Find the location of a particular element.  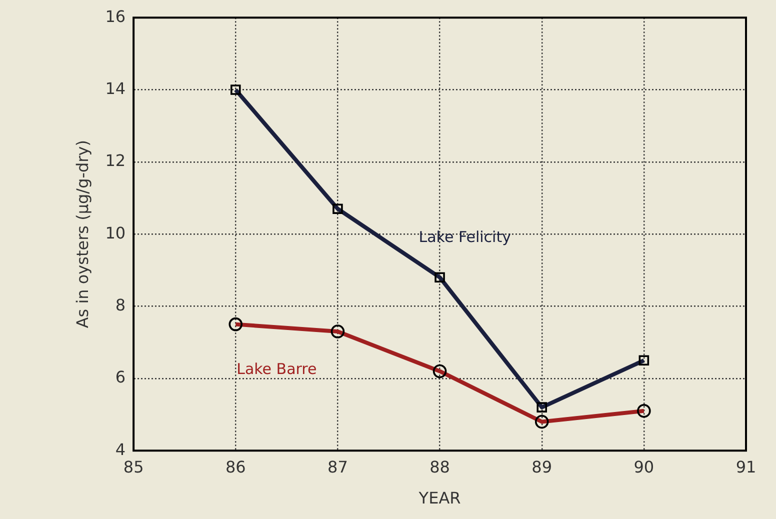

x-tick-label: 90 is located at coordinates (644, 466).